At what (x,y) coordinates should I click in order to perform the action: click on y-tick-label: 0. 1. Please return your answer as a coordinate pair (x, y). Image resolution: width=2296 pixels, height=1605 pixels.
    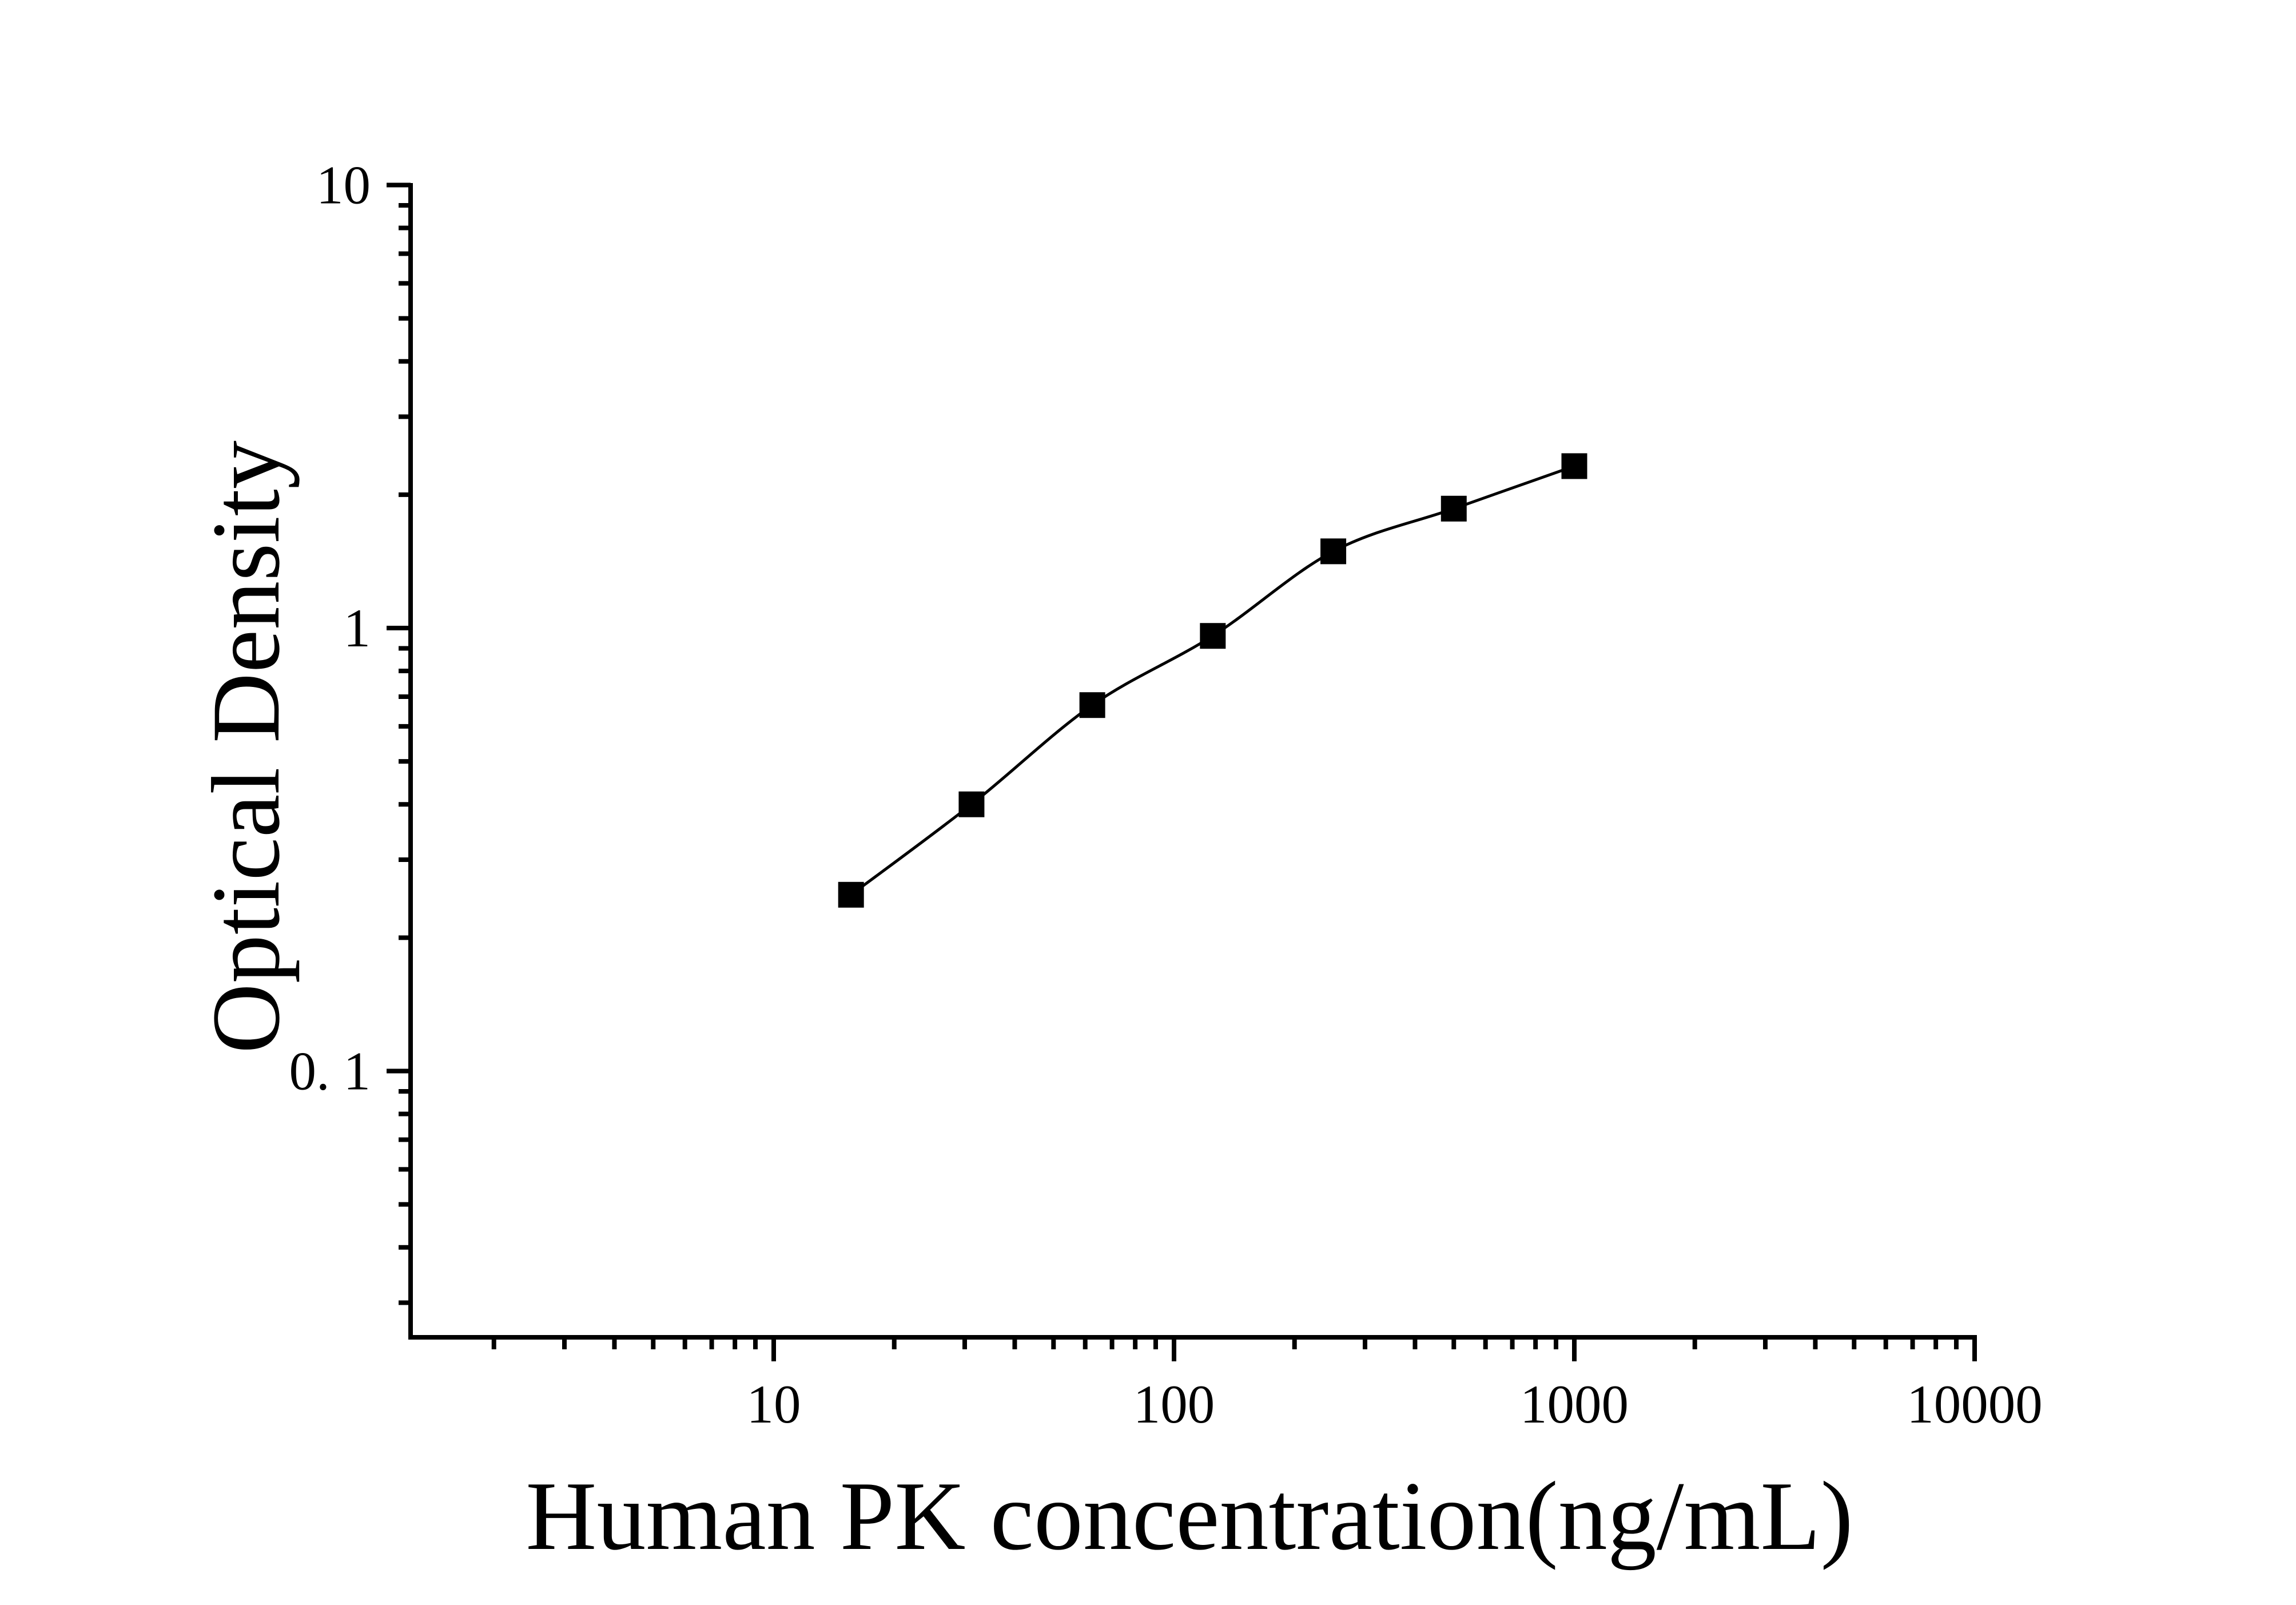
    Looking at the image, I should click on (330, 1071).